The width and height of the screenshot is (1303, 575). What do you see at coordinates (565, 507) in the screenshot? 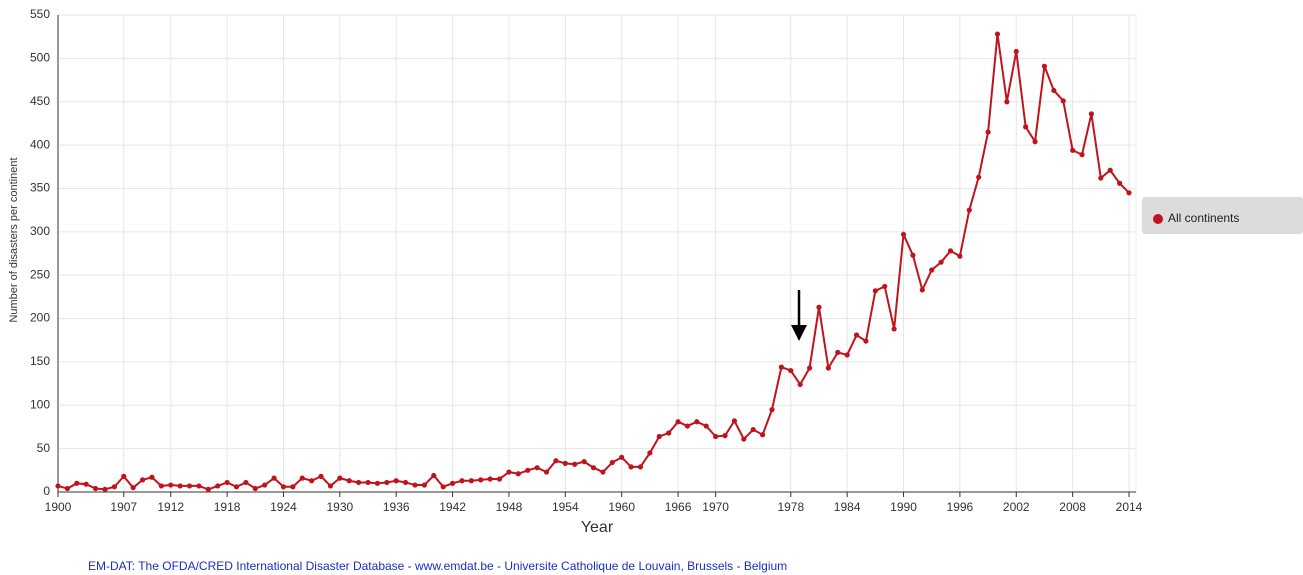
I see `x-tick-label: 1954` at bounding box center [565, 507].